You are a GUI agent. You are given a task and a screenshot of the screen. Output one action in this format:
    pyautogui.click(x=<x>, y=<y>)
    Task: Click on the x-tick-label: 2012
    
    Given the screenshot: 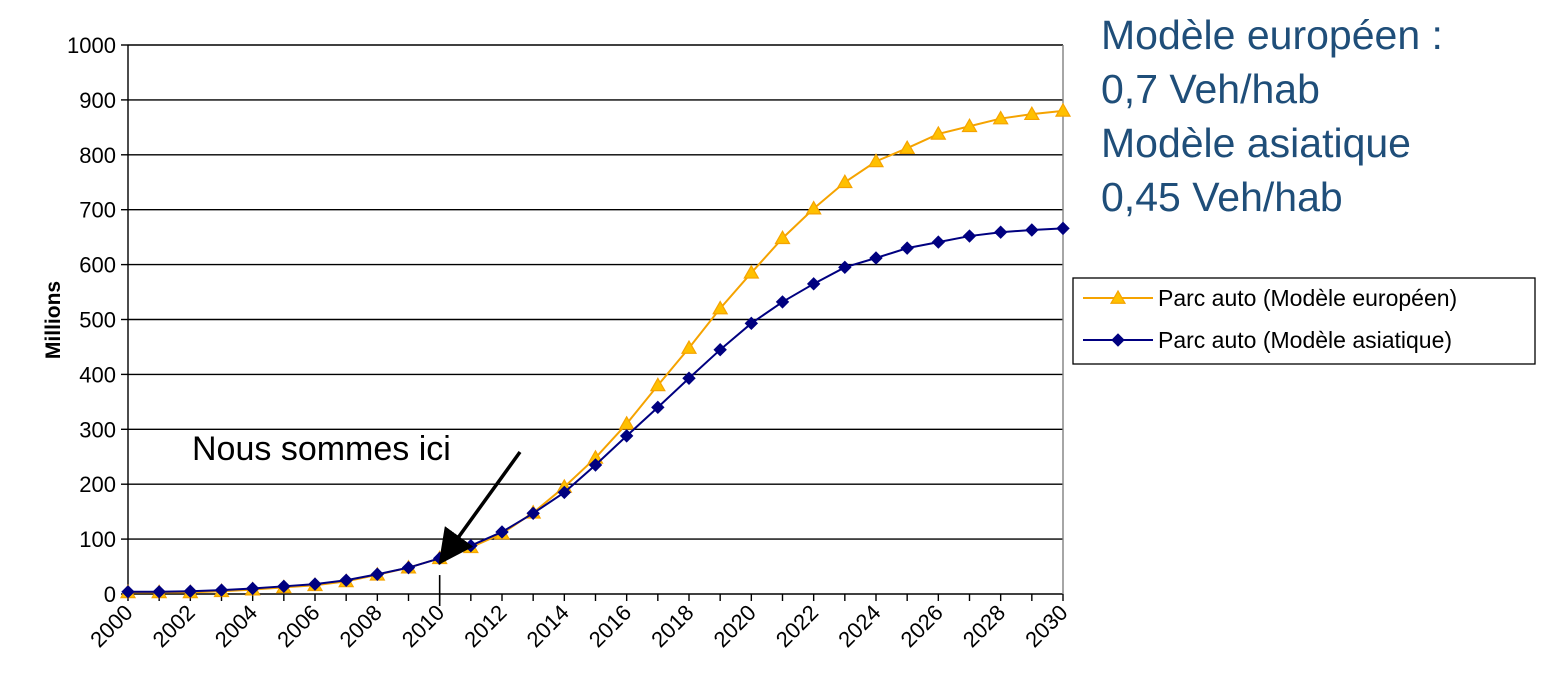 What is the action you would take?
    pyautogui.click(x=485, y=626)
    